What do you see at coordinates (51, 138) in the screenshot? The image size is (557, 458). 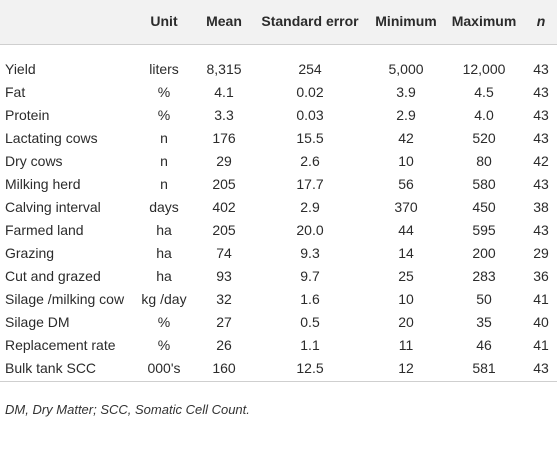 I see `row-label: Lactating cows` at bounding box center [51, 138].